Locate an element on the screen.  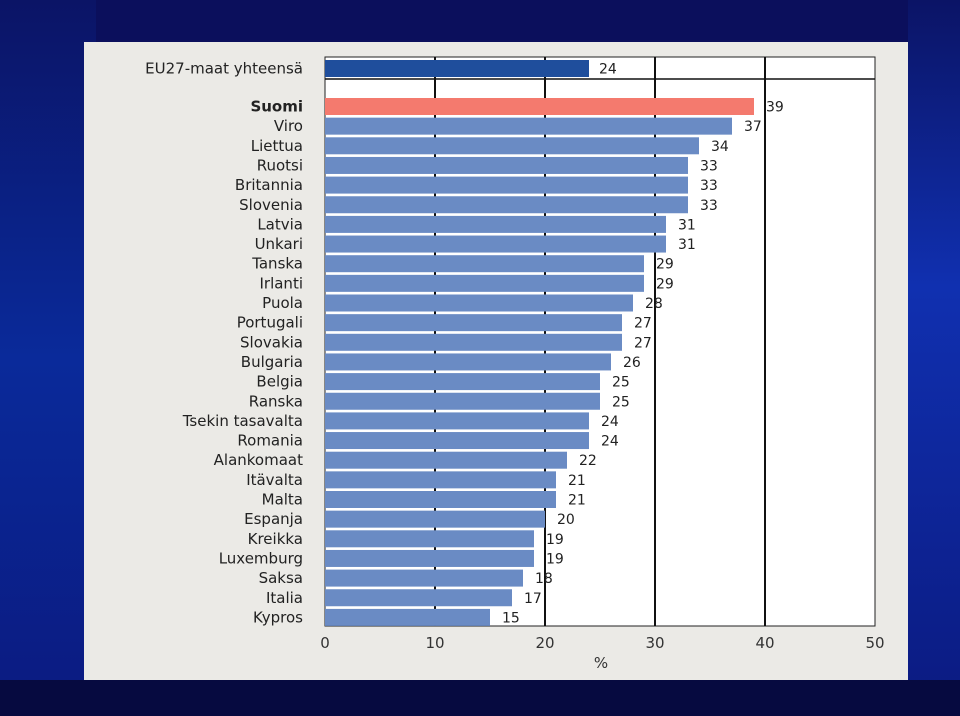
category-label-8: Tanska is located at coordinates (277, 264).